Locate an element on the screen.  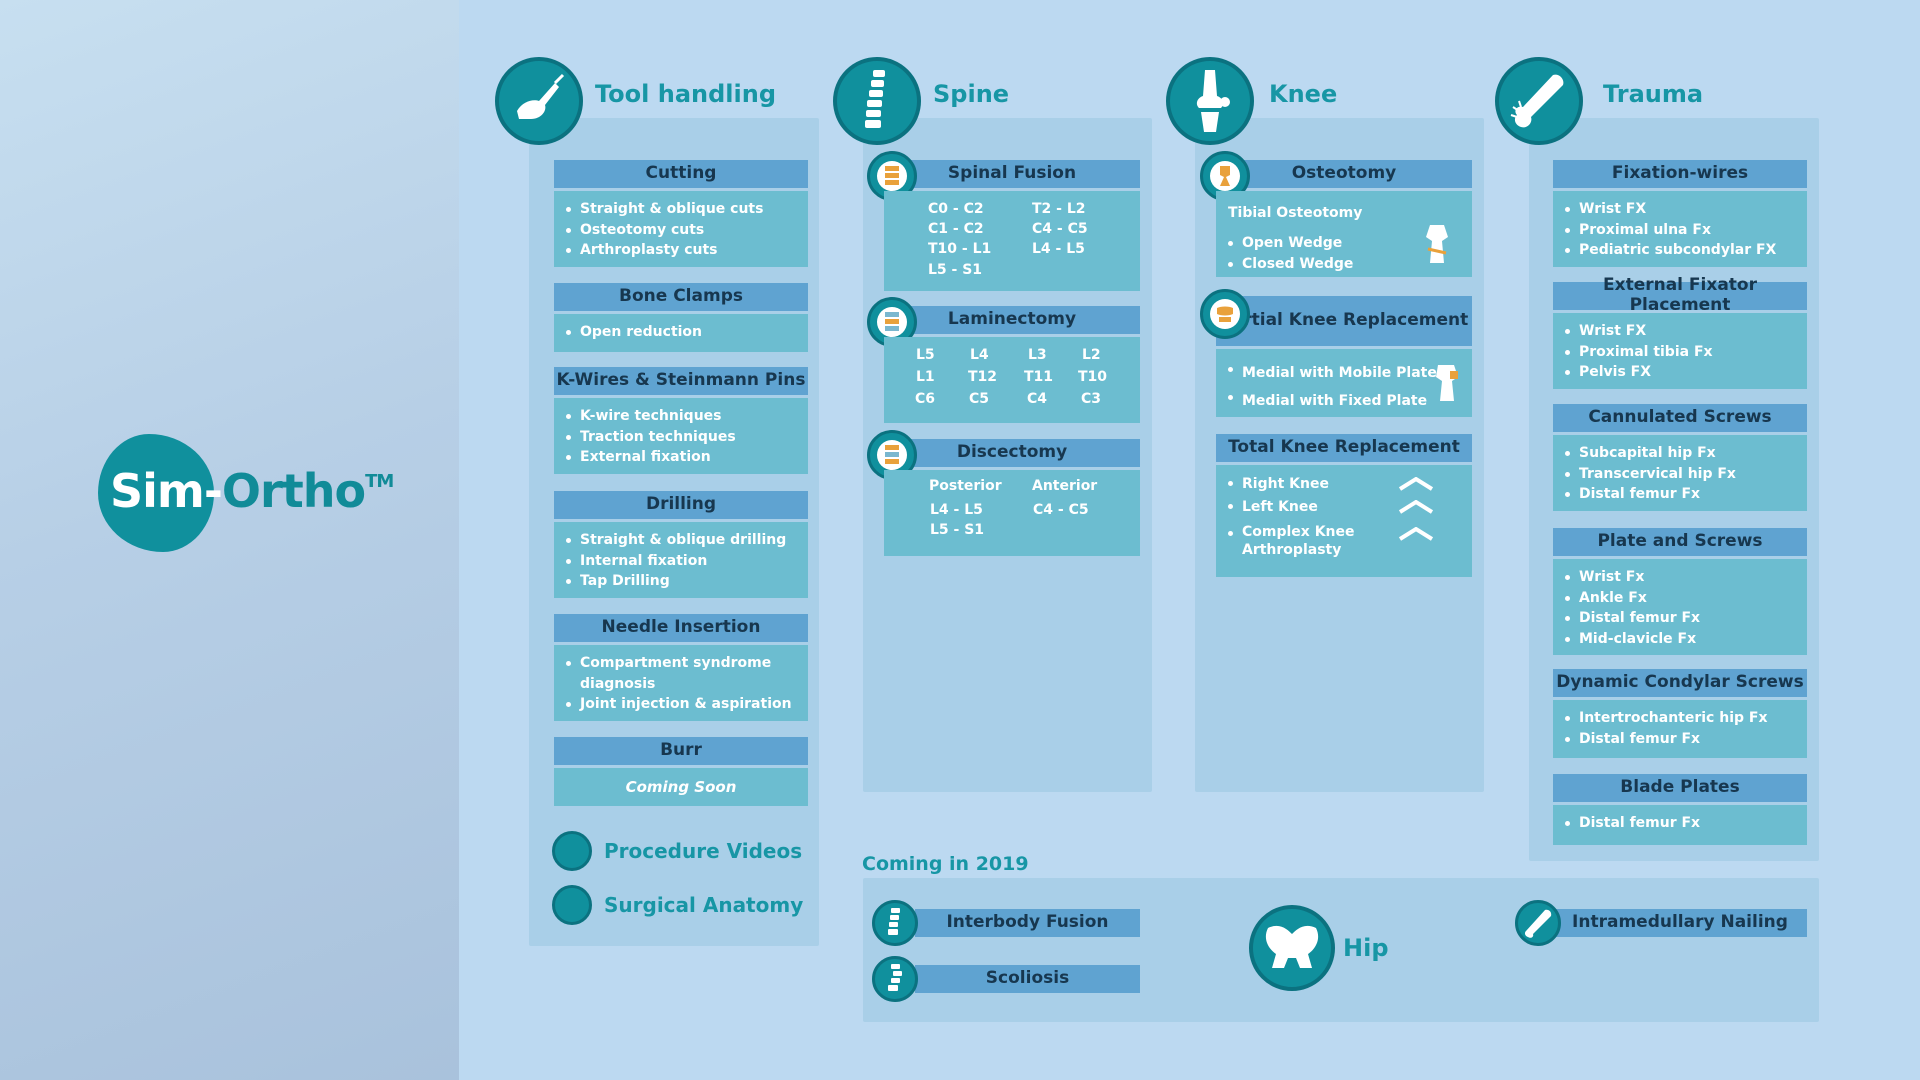
partial-knee-icon is located at coordinates (1225, 314).